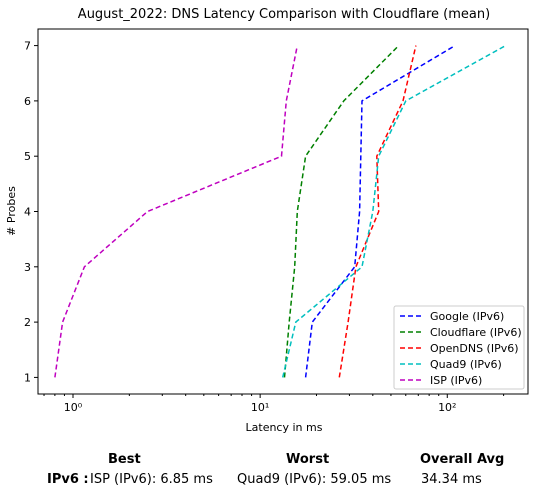 The image size is (541, 494). What do you see at coordinates (476, 332) in the screenshot?
I see `legend-label: Cloudflare (IPv6)` at bounding box center [476, 332].